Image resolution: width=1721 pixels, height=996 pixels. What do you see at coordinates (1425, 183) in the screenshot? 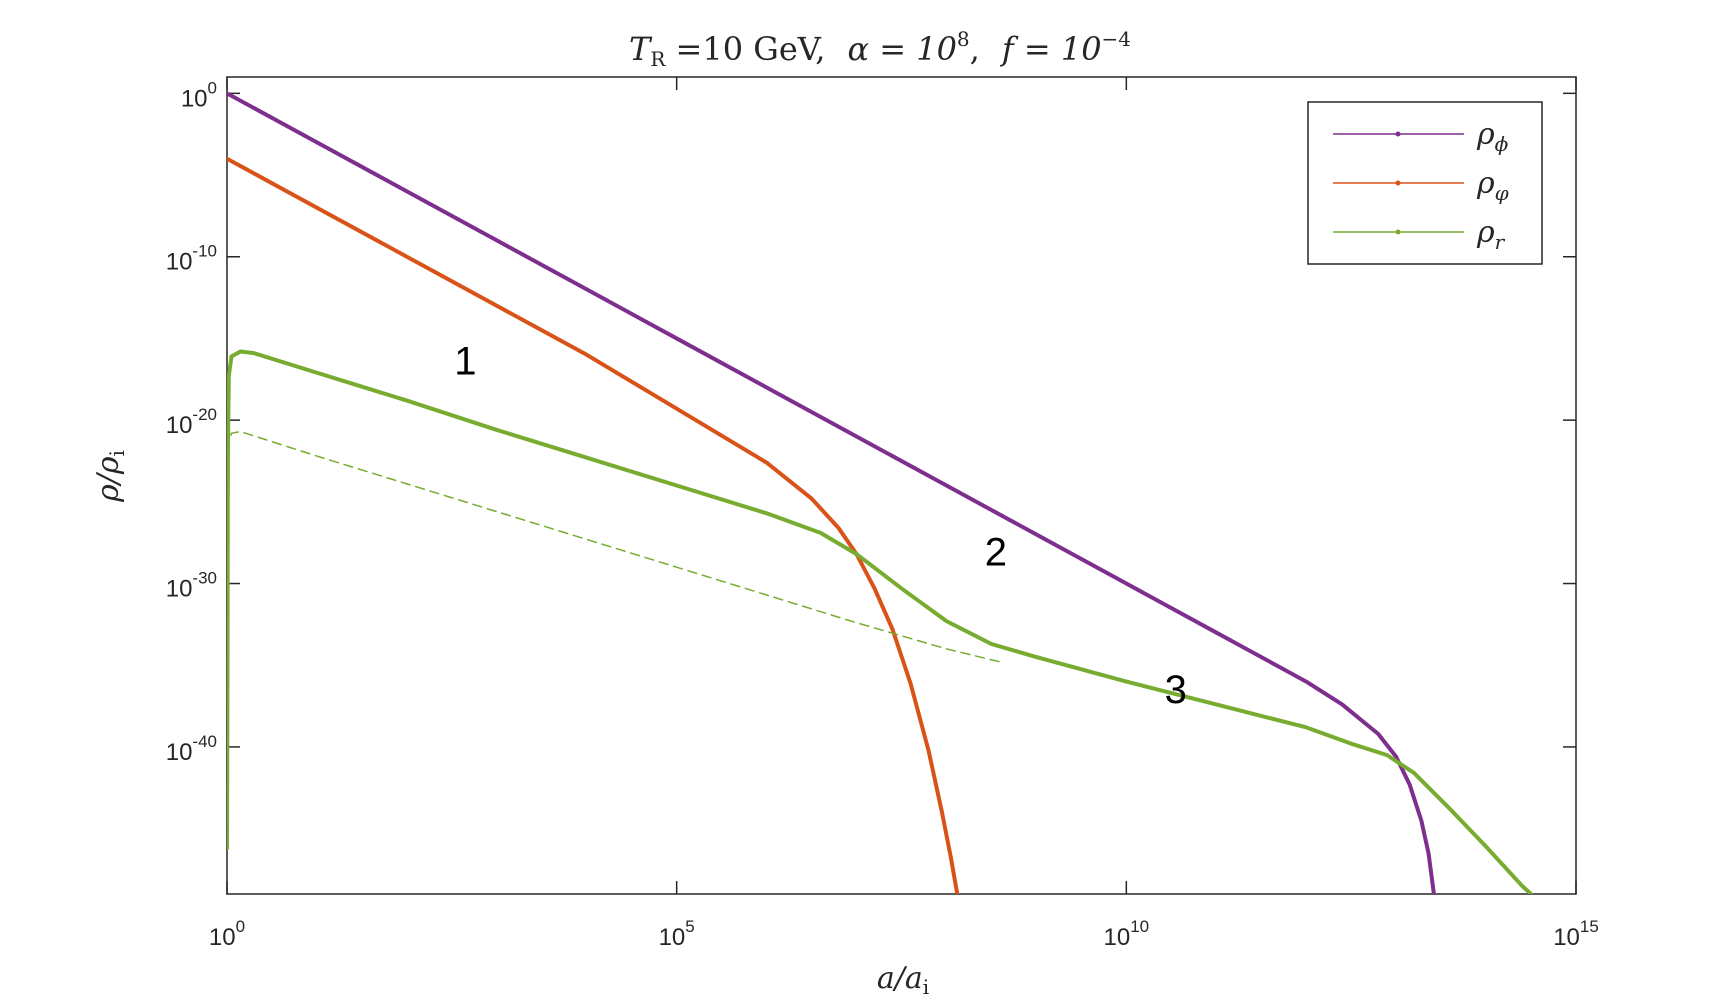
I see `legend: ρϕ ρφ ρr` at bounding box center [1425, 183].